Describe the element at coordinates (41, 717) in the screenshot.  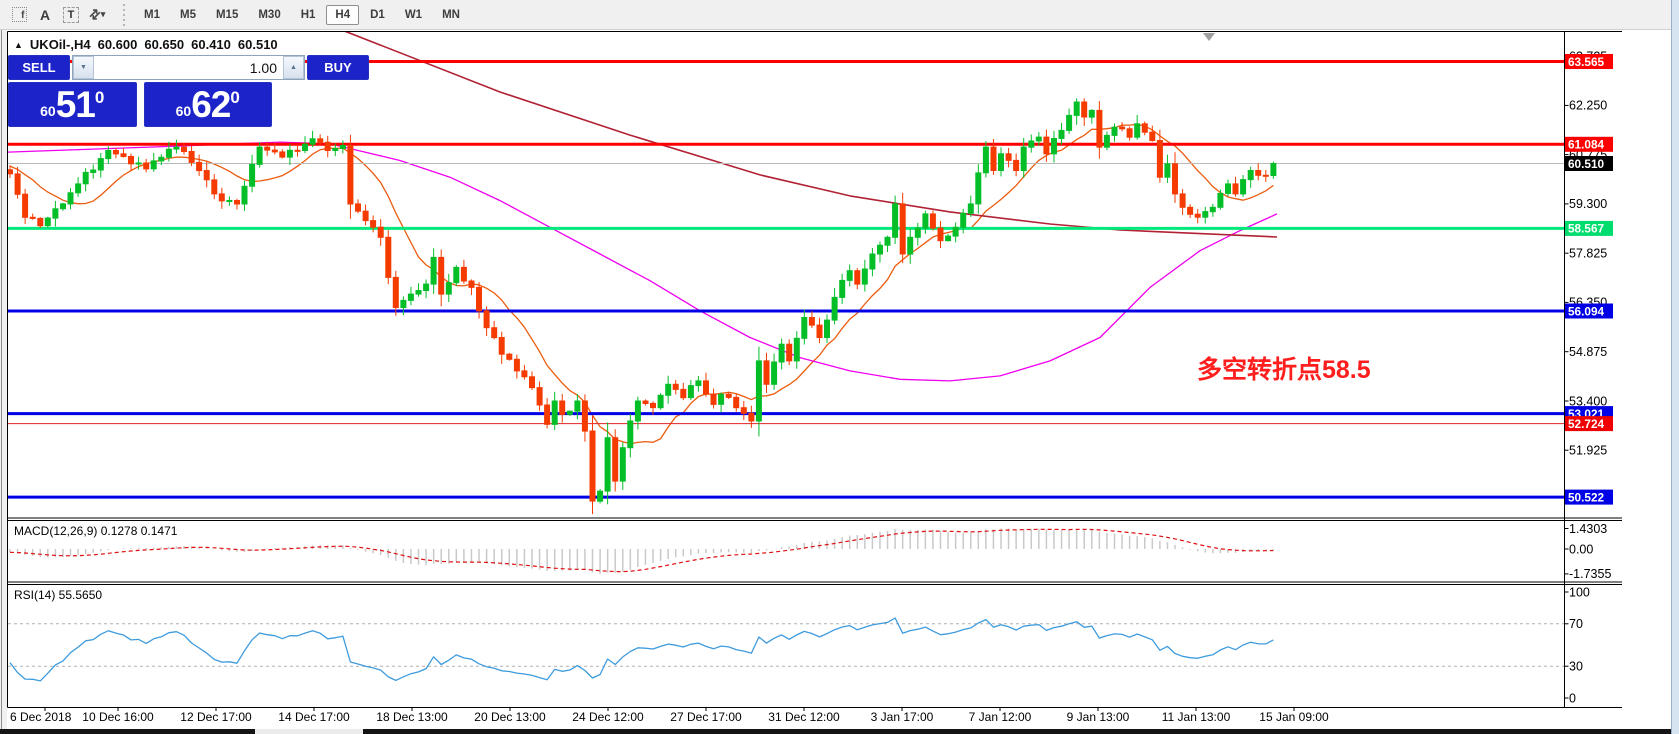
I see `time-label: 6 Dec 2018` at that location.